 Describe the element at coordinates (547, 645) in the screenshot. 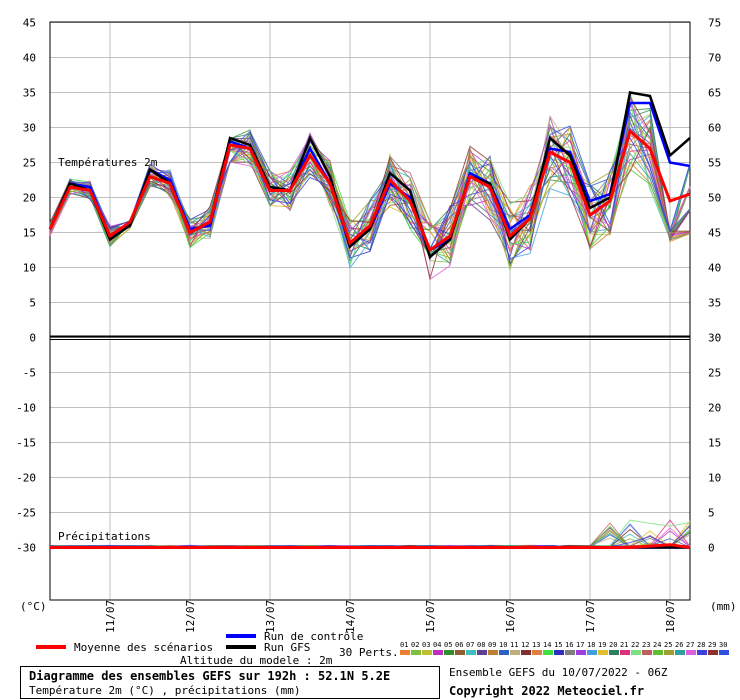

I see `legend-pert-number: 14` at that location.